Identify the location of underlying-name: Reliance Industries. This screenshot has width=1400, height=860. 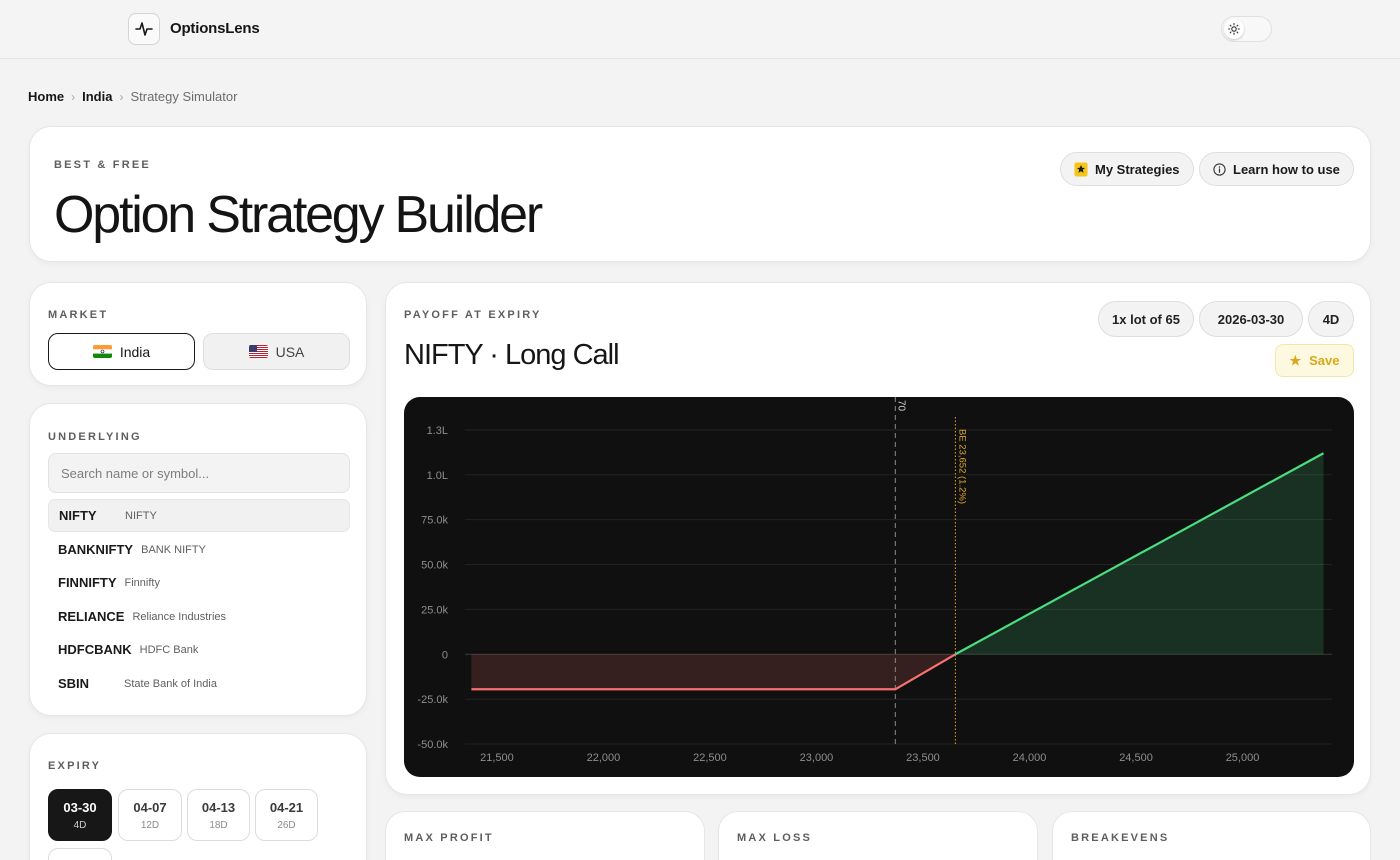
(179, 616).